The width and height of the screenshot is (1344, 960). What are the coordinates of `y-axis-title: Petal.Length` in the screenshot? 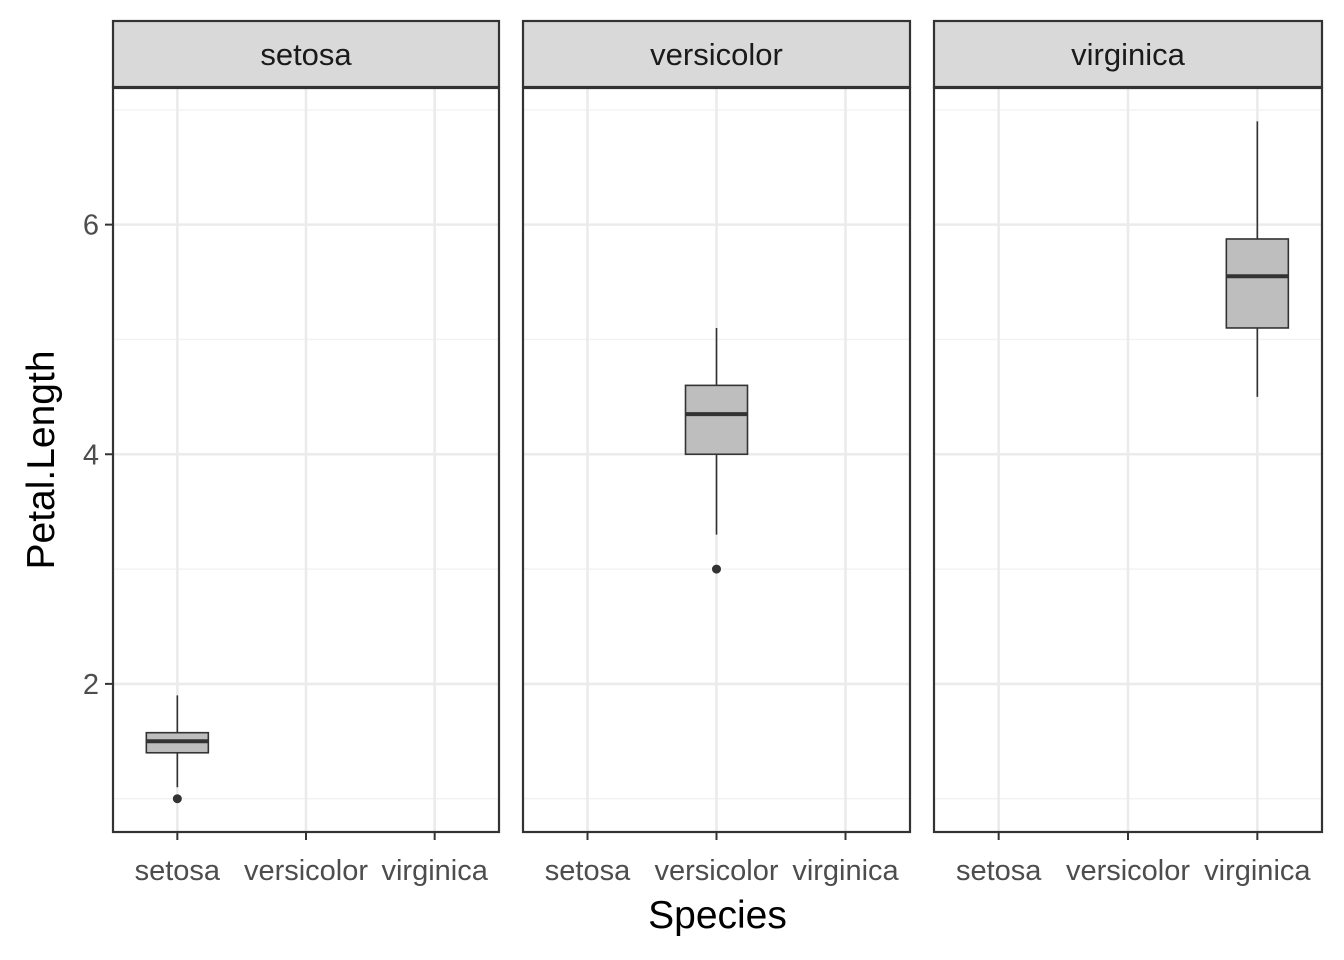 It's located at (41, 459).